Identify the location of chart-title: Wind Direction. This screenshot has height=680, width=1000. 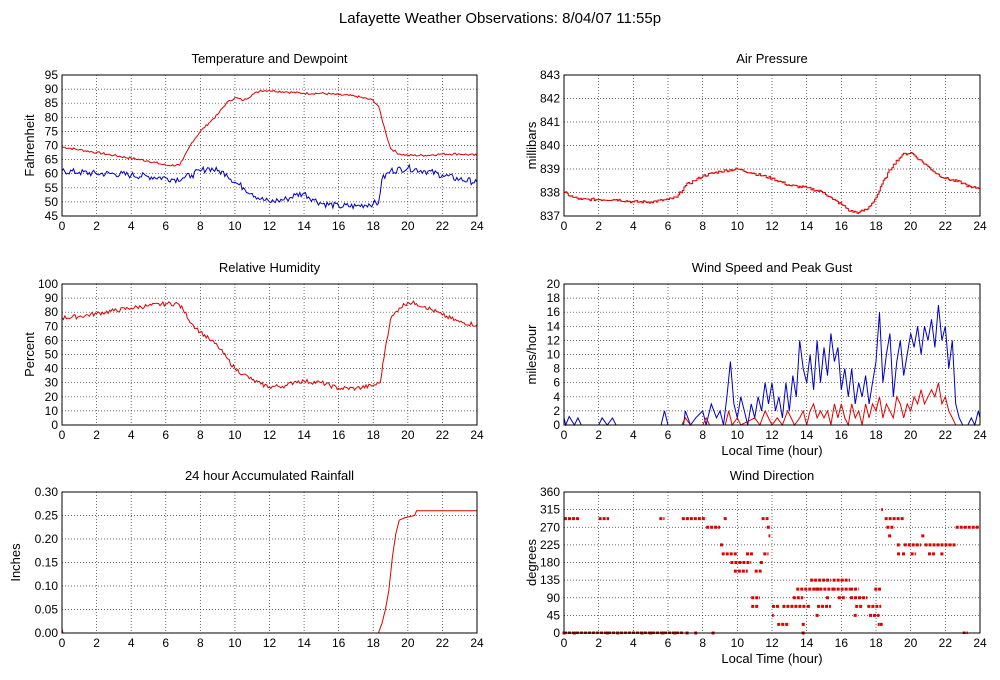
(772, 475).